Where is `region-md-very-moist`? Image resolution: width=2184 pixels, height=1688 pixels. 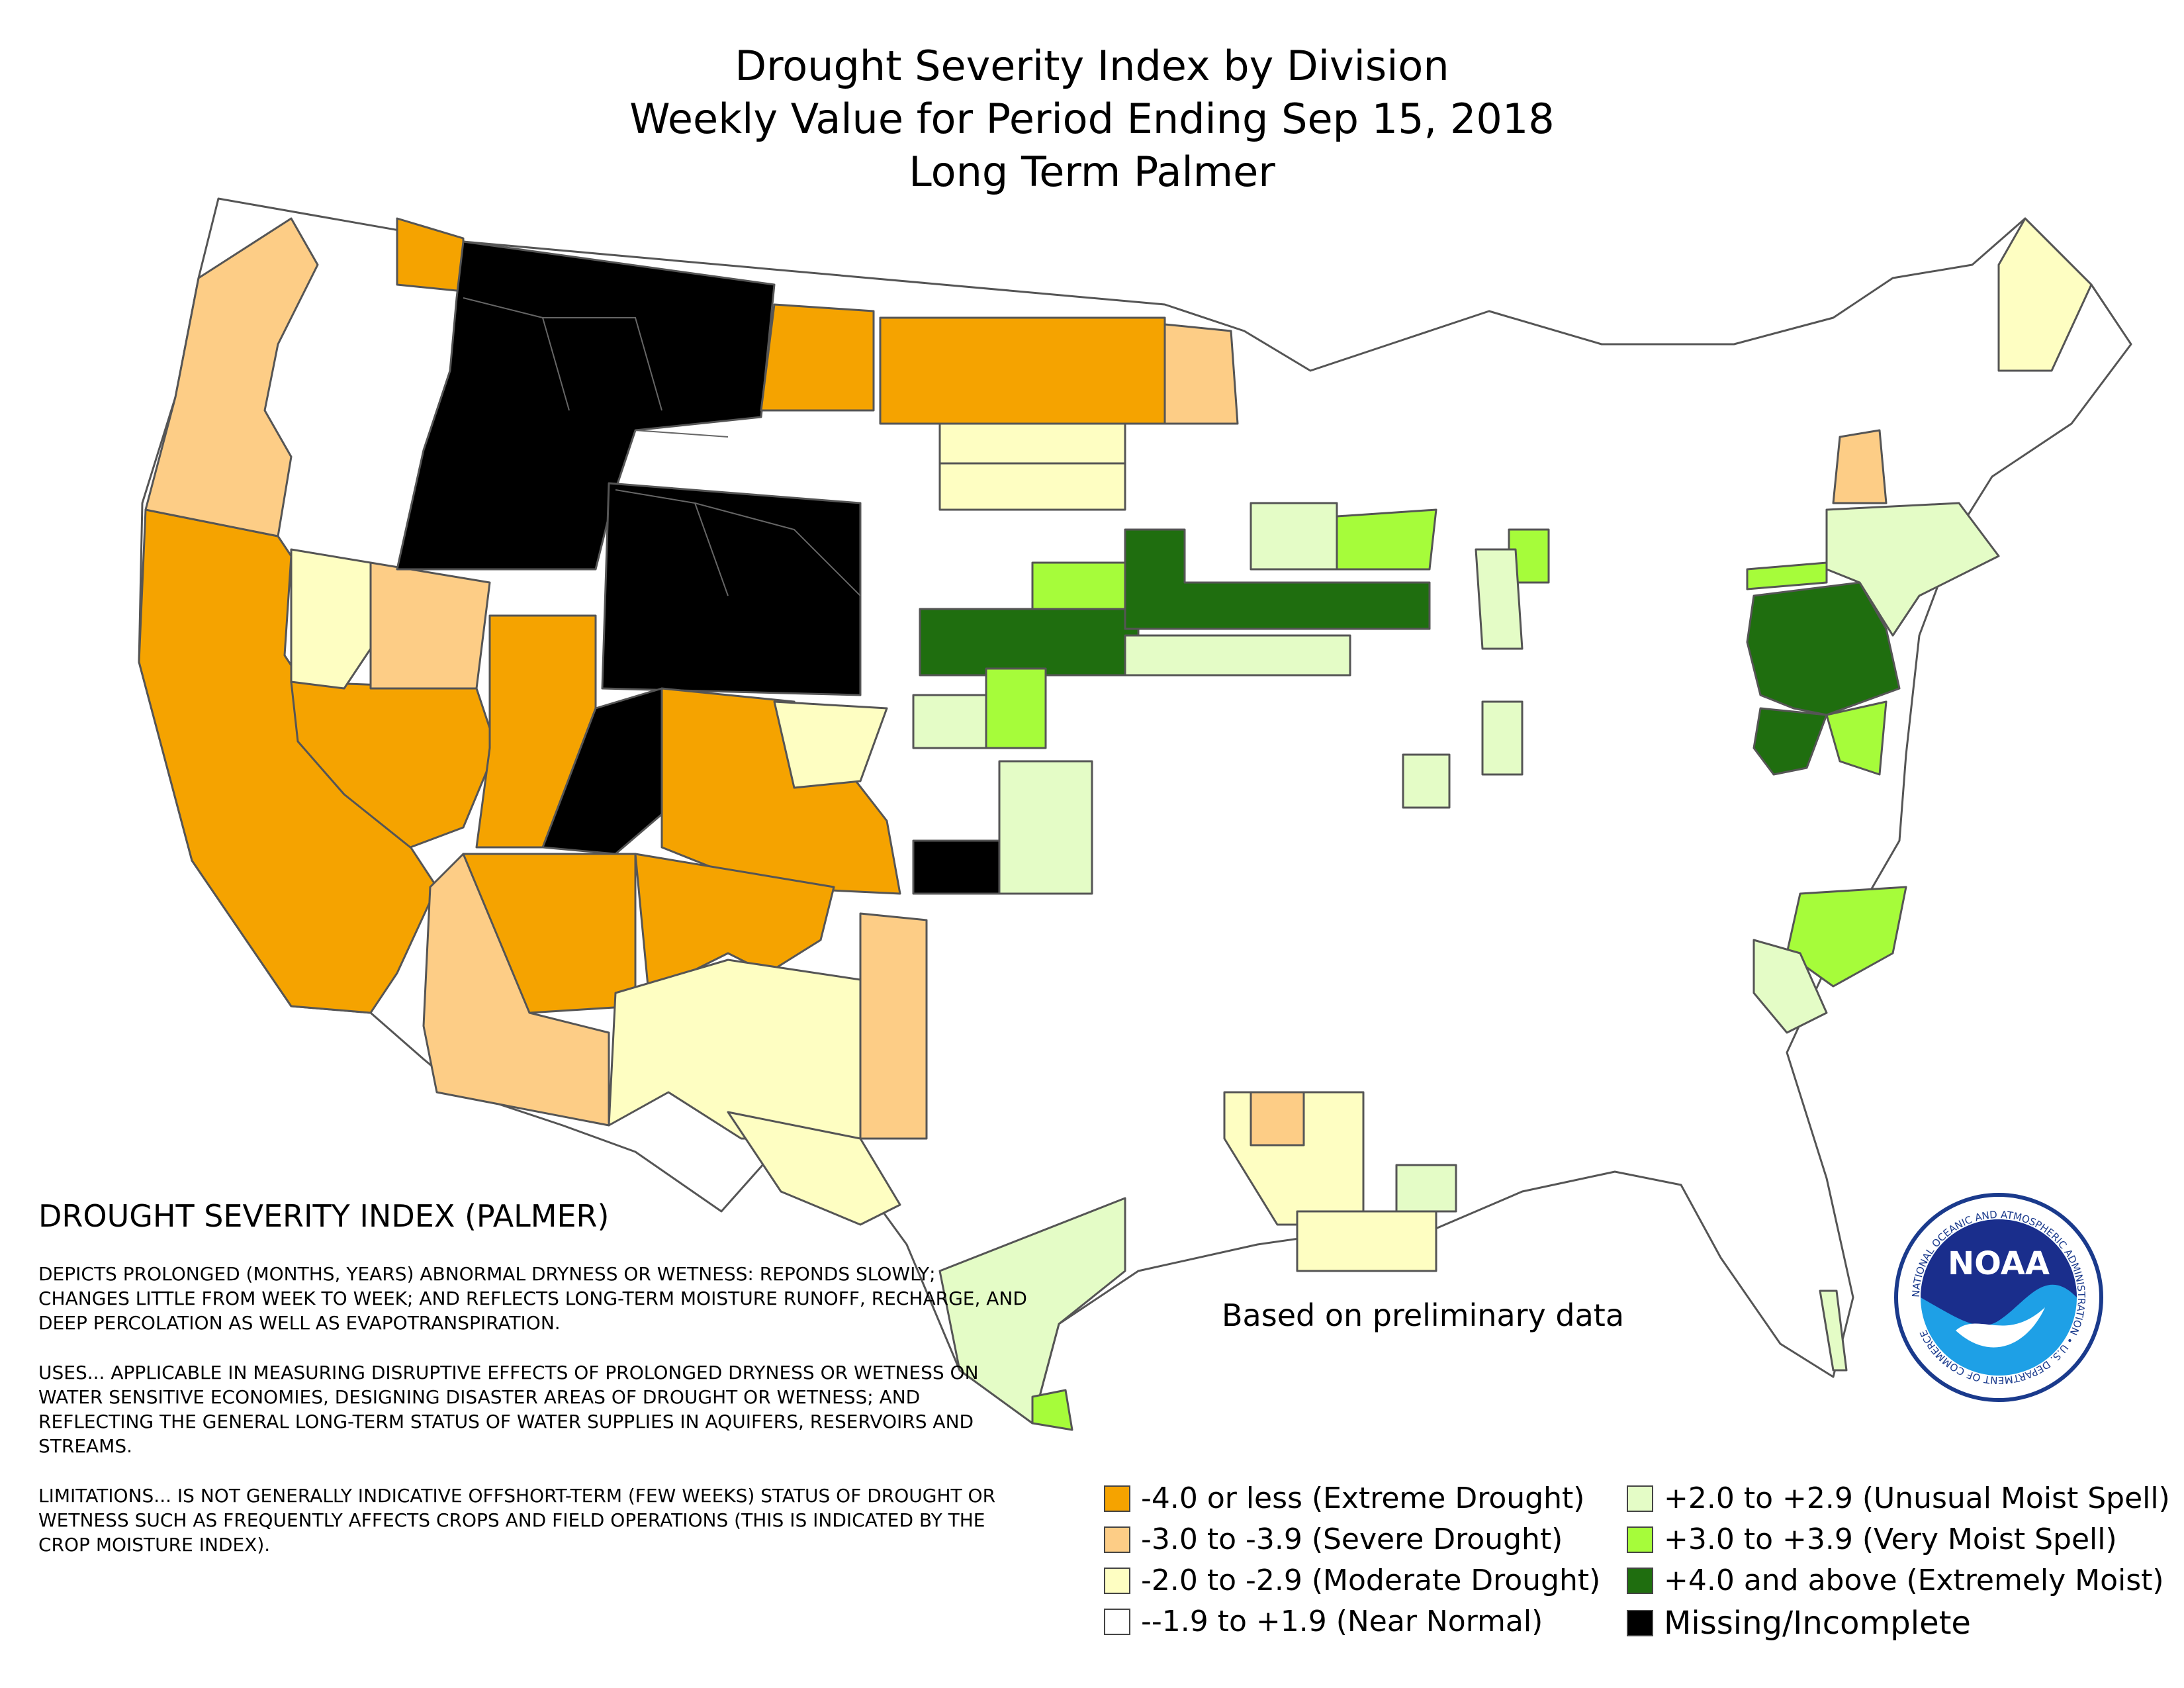
region-md-very-moist is located at coordinates (1857, 738).